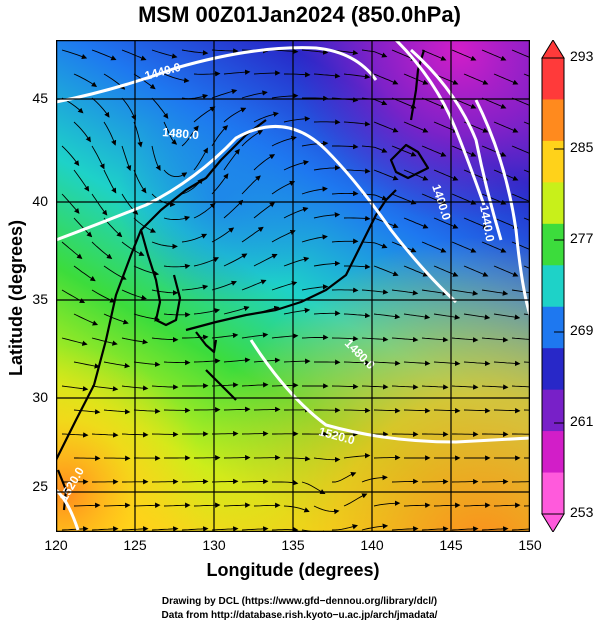 Image resolution: width=599 pixels, height=625 pixels. What do you see at coordinates (221, 385) in the screenshot?
I see `coastline-ryukyu` at bounding box center [221, 385].